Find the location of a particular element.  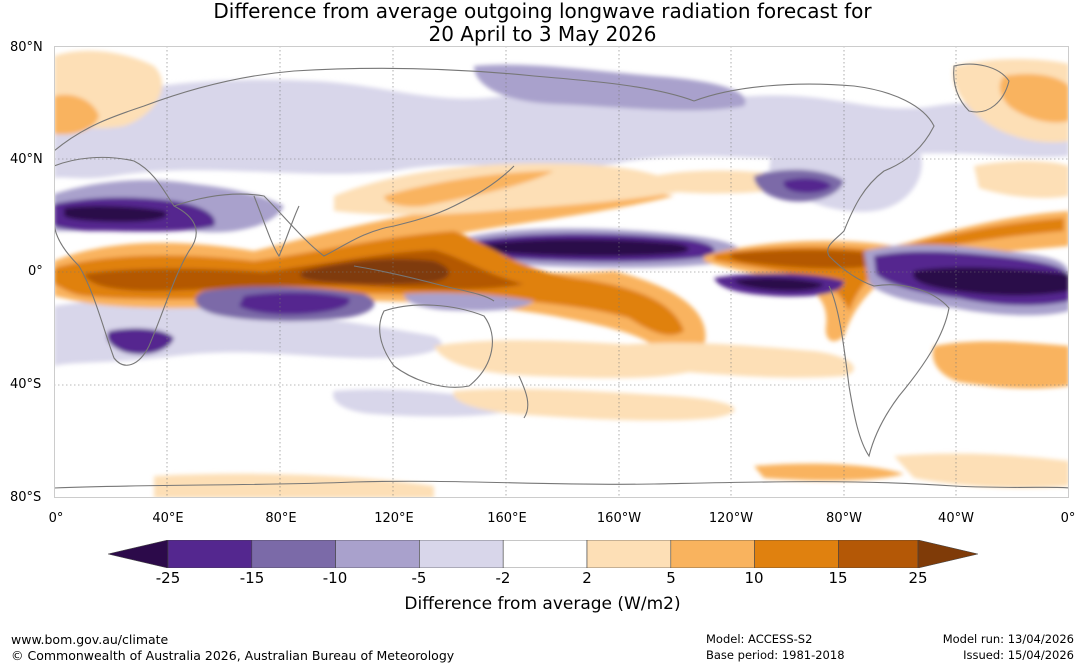

colorbar-tick: 15 is located at coordinates (838, 578).